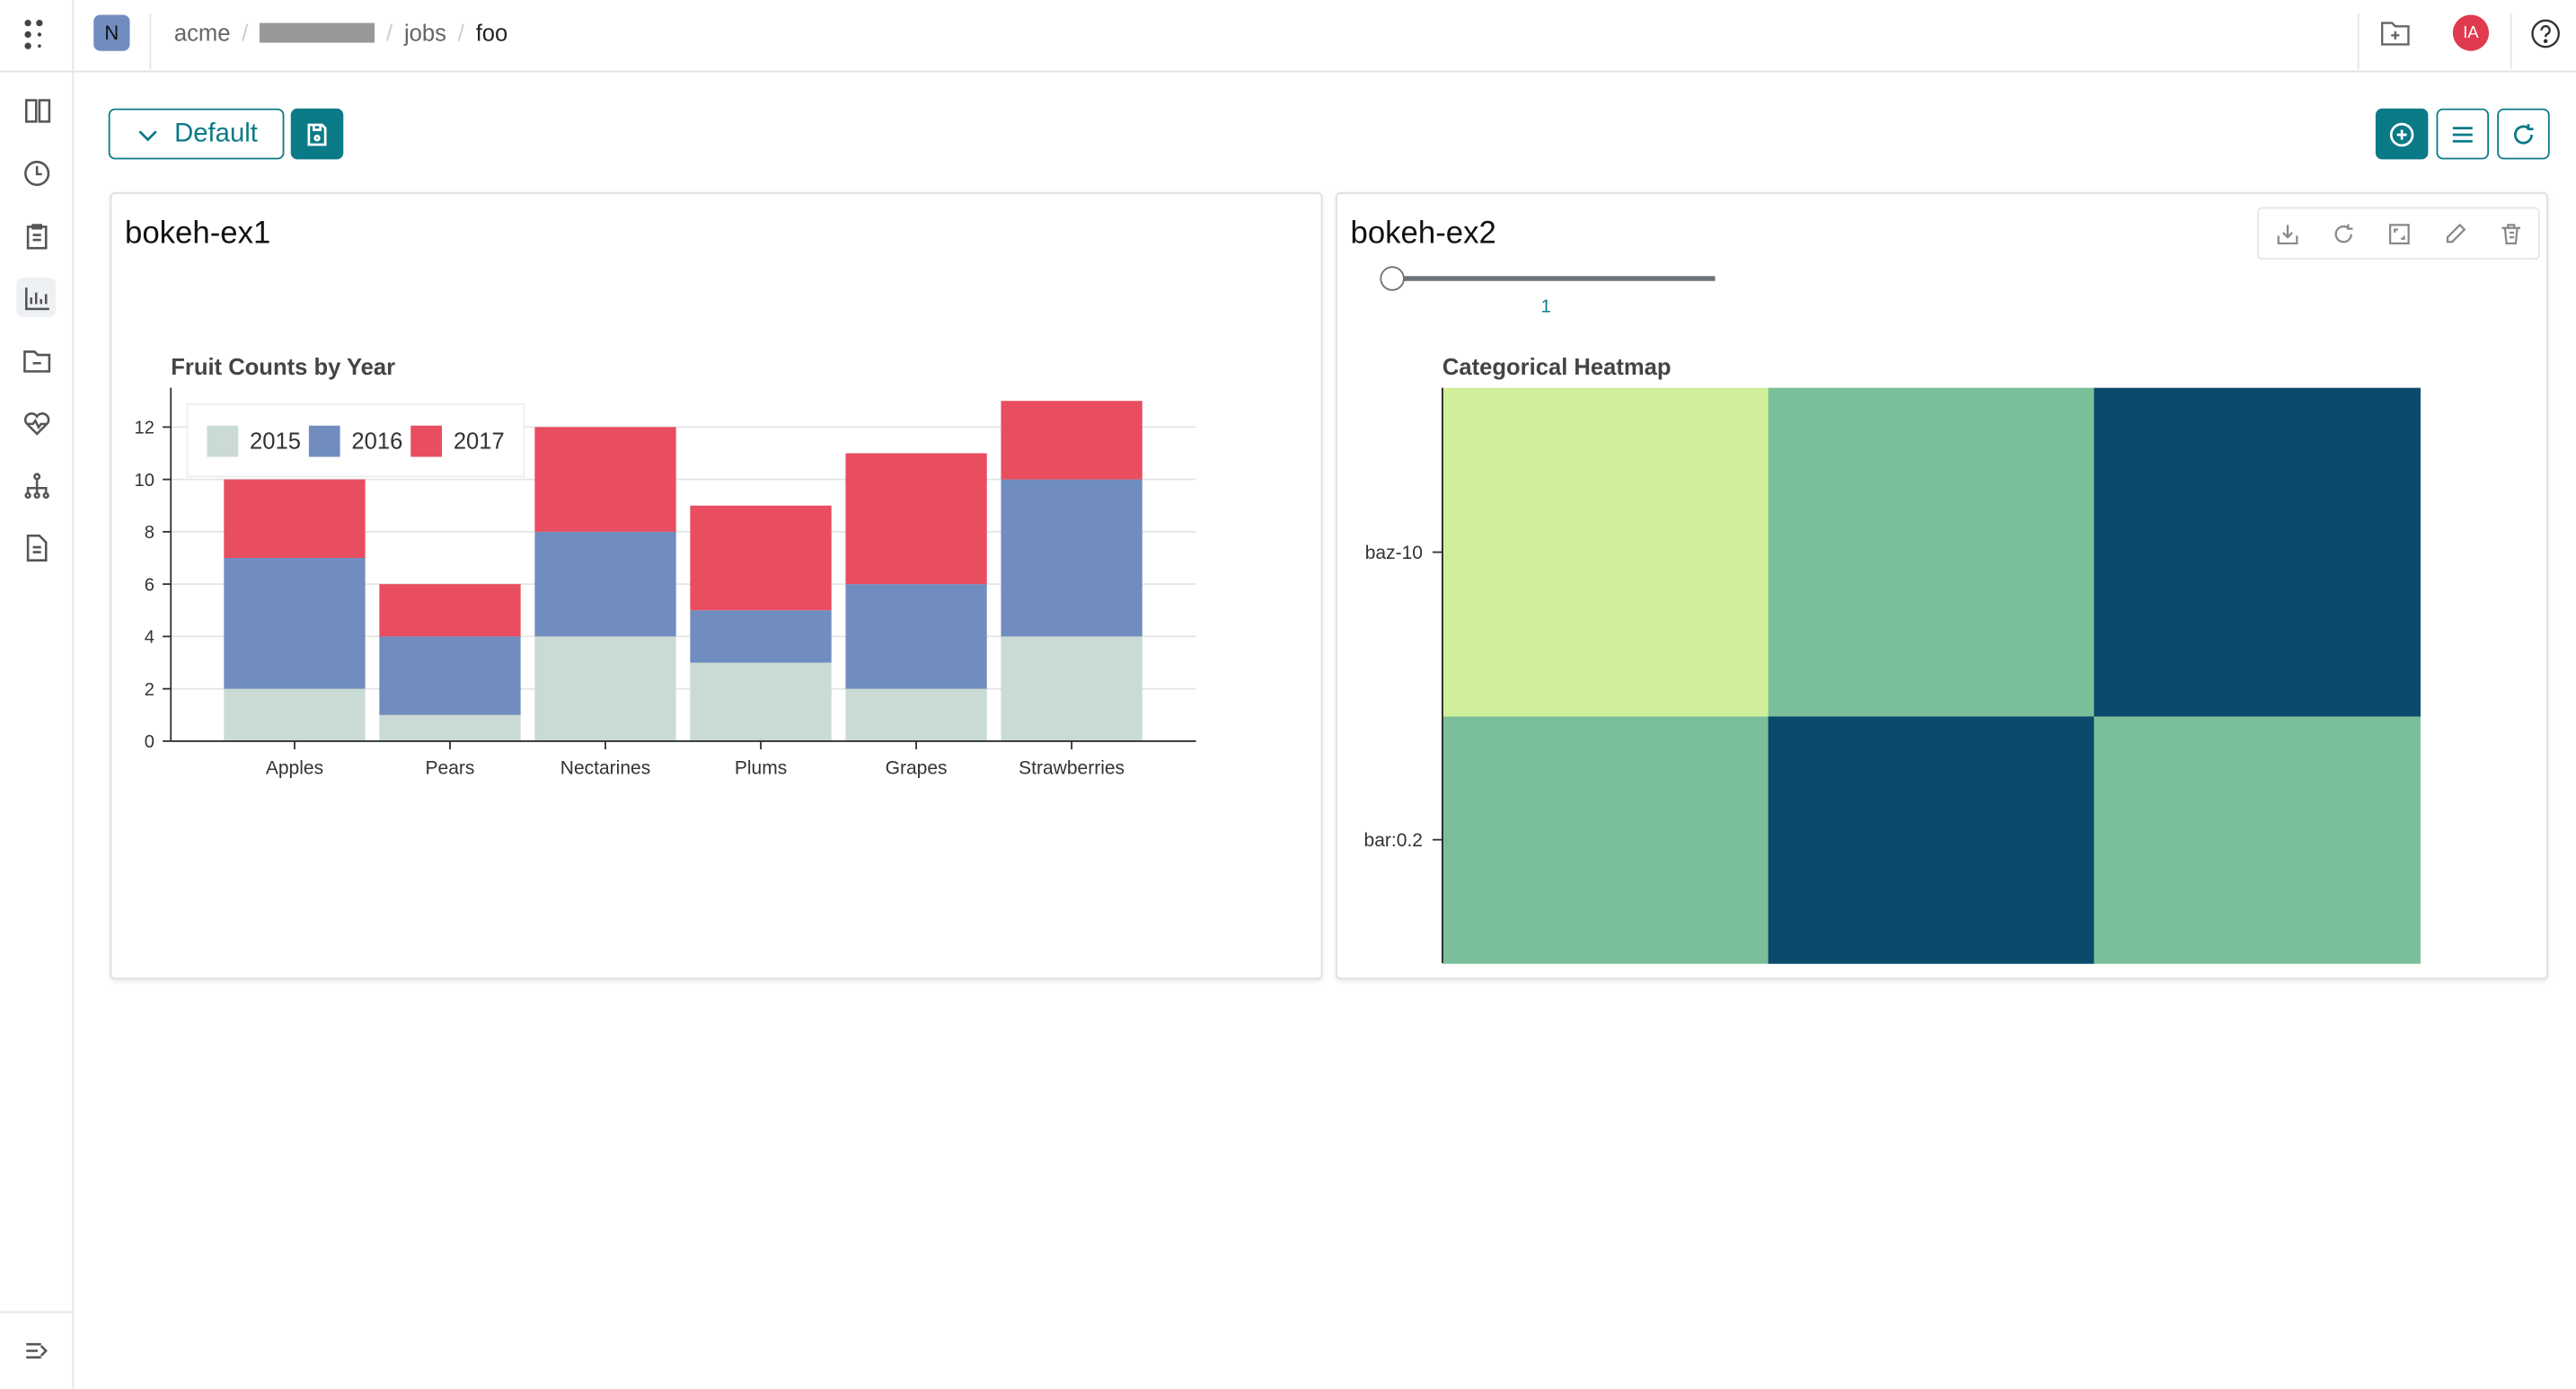  Describe the element at coordinates (1394, 553) in the screenshot. I see `y-tick-label: baz-10` at that location.